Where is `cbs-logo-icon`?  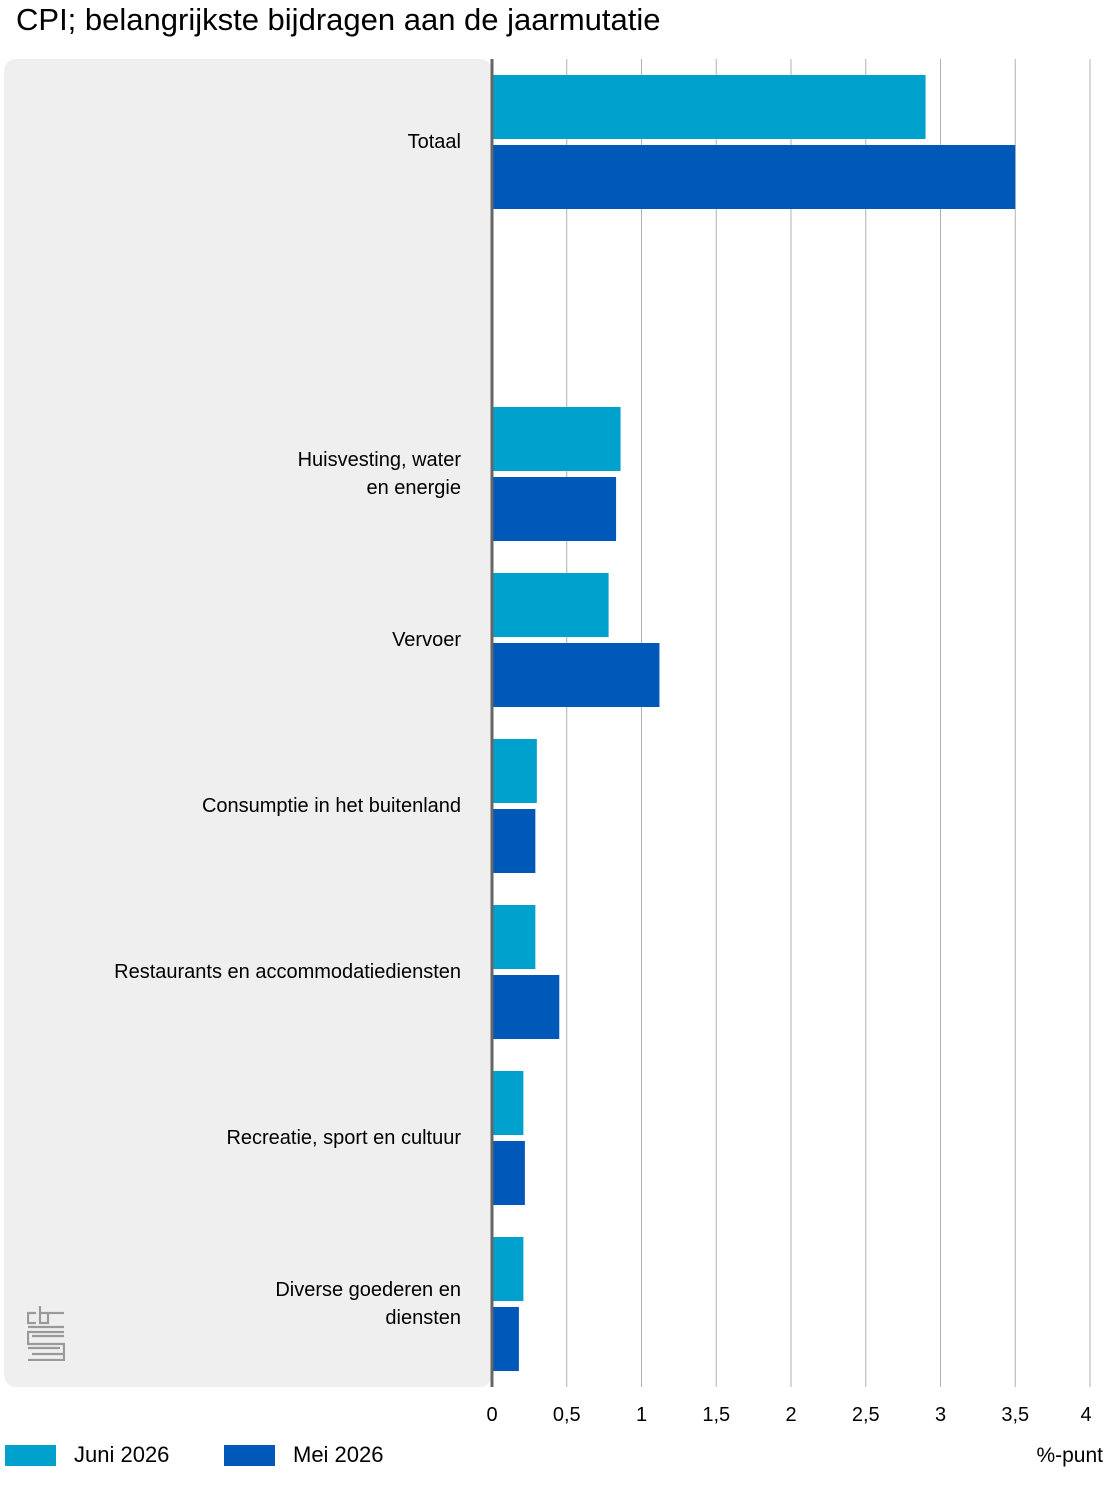
cbs-logo-icon is located at coordinates (46, 1333).